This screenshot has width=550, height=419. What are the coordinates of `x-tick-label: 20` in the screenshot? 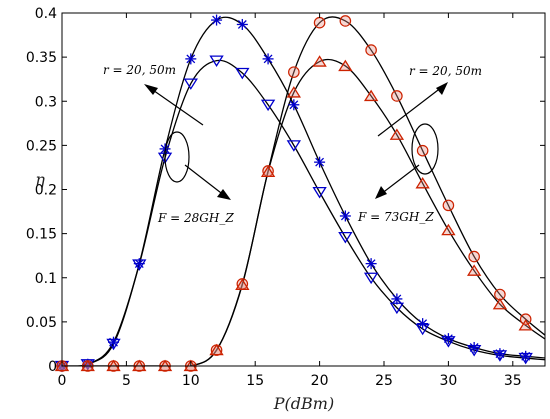 It's located at (320, 381).